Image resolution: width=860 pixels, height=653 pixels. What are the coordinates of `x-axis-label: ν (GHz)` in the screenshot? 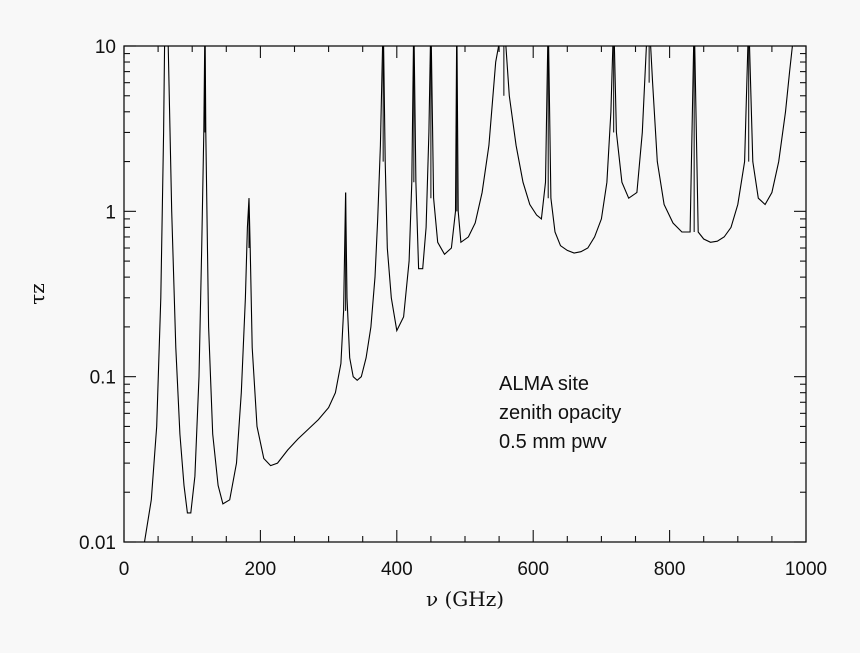 It's located at (465, 599).